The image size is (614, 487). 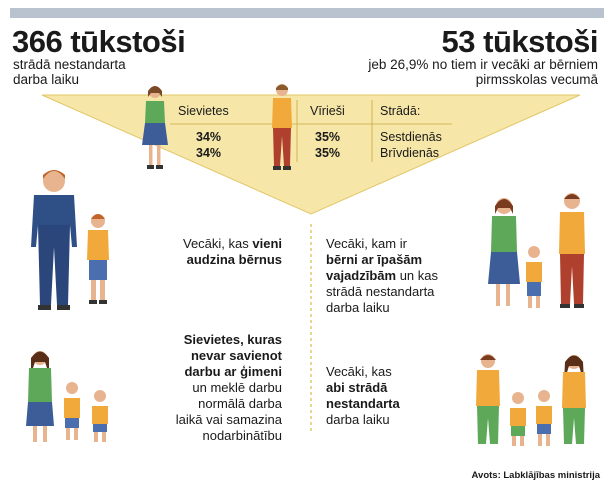 What do you see at coordinates (531, 400) in the screenshot?
I see `parents-with-children-icon` at bounding box center [531, 400].